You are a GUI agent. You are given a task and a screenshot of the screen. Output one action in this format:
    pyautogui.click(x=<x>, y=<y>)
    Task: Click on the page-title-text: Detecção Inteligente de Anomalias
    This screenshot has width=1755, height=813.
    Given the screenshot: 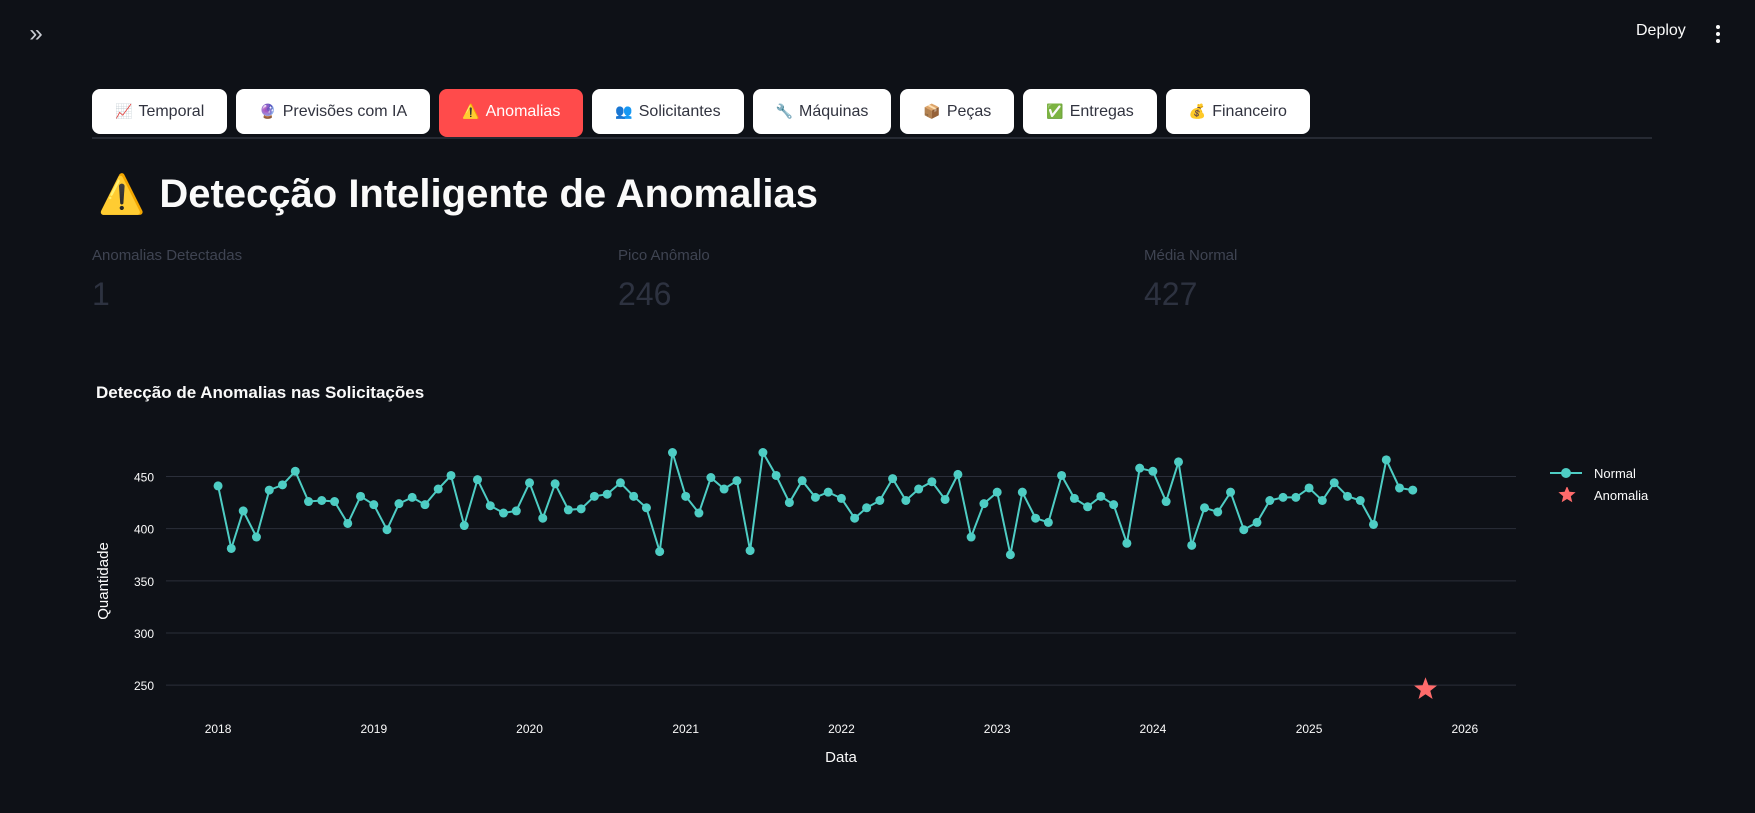 What is the action you would take?
    pyautogui.click(x=489, y=194)
    